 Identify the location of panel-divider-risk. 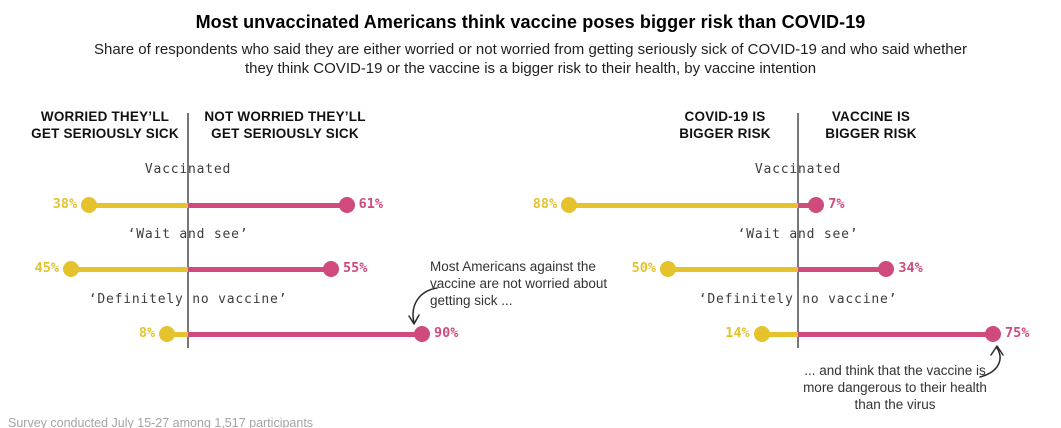
(798, 230).